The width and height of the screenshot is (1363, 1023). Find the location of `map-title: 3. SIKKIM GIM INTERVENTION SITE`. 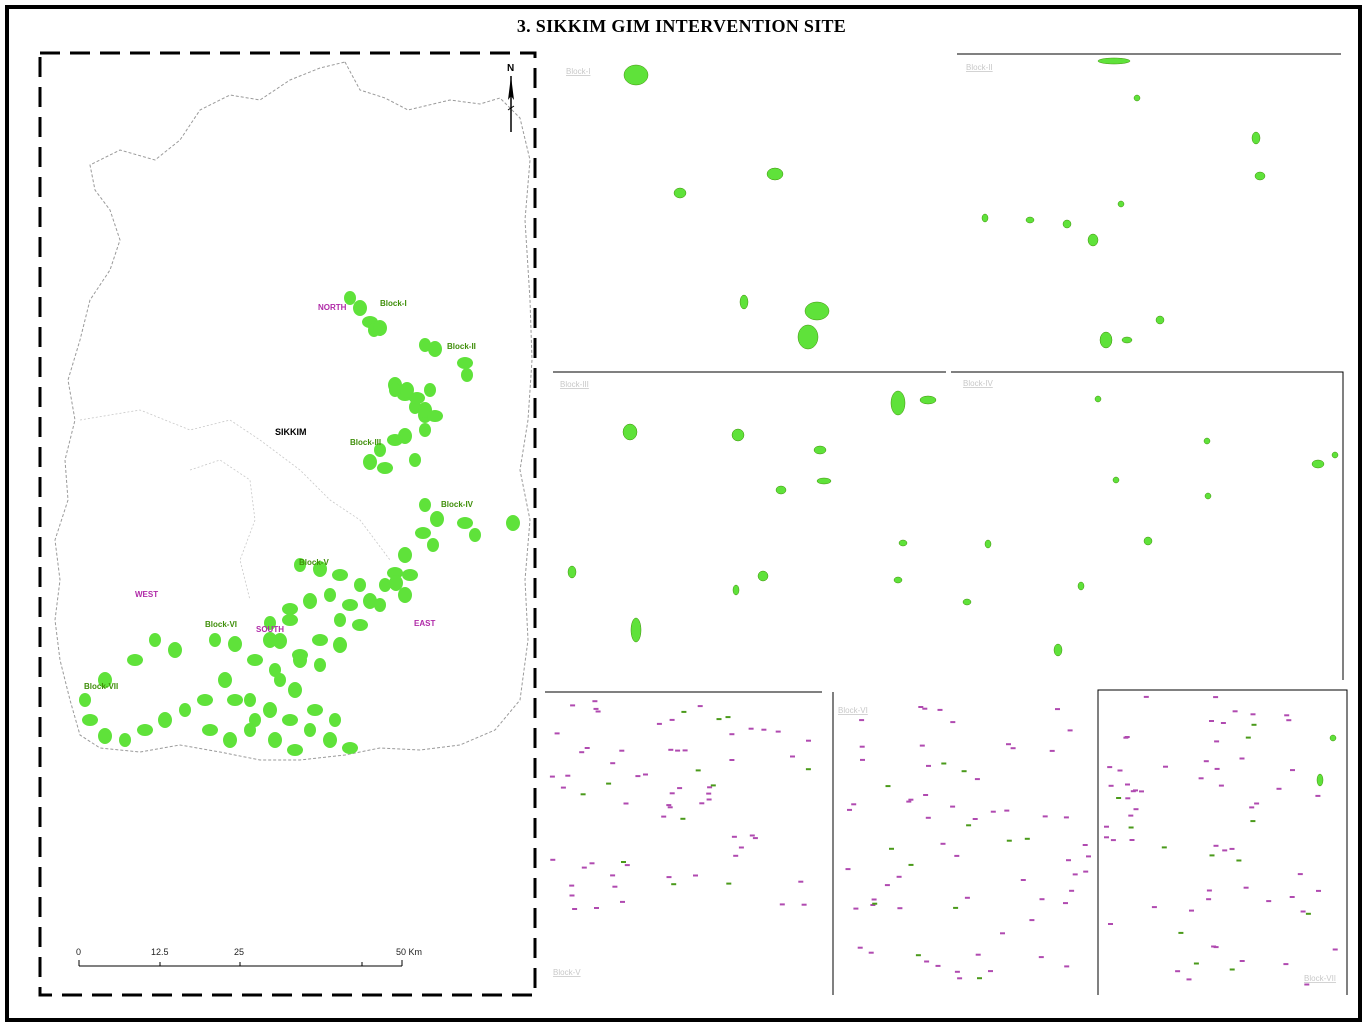

map-title: 3. SIKKIM GIM INTERVENTION SITE is located at coordinates (681, 26).